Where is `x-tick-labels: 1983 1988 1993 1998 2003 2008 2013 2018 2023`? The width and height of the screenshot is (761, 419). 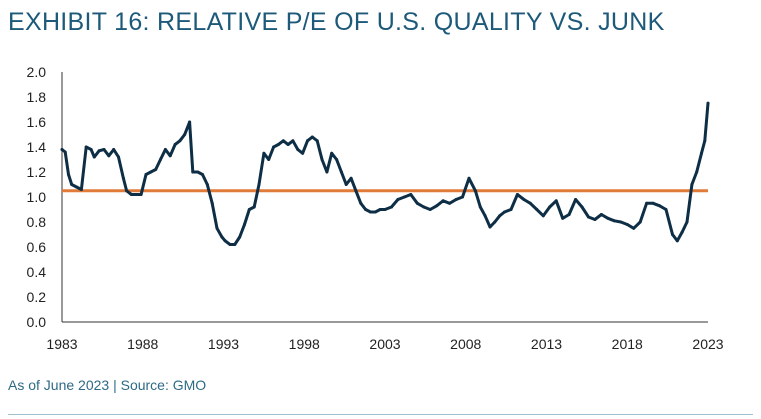
x-tick-labels: 1983 1988 1993 1998 2003 2008 2013 2018 2023 is located at coordinates (384, 344).